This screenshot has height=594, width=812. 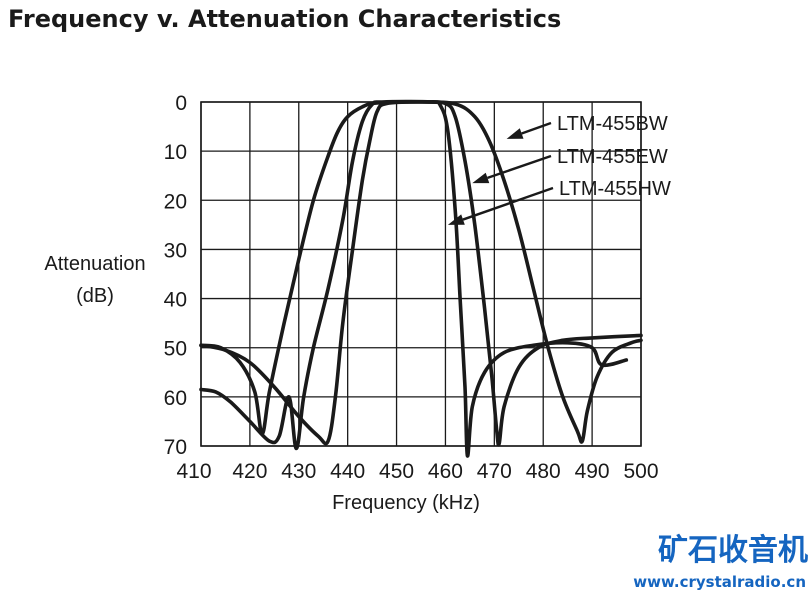 I want to click on y-tick-label: 50, so click(x=175, y=349).